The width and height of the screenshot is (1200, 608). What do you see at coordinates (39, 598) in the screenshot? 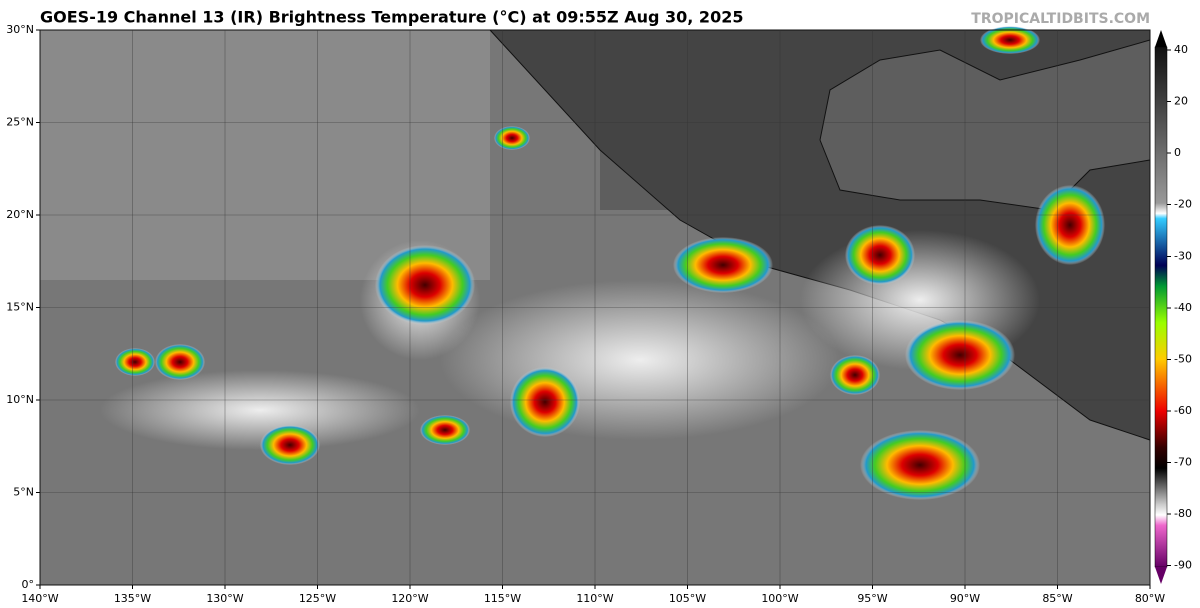
I see `longitude-label: 140°W` at bounding box center [39, 598].